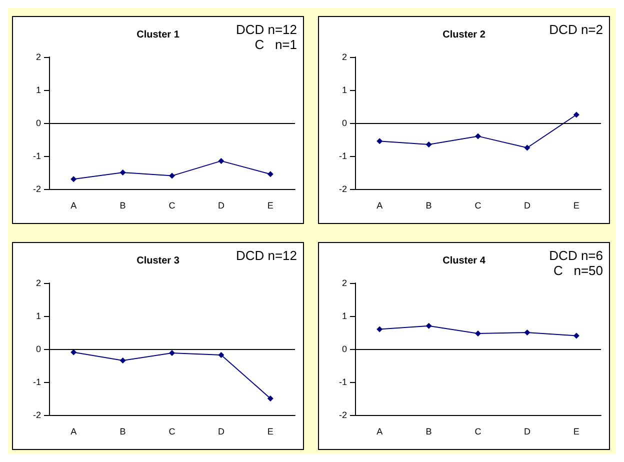  I want to click on chart-title: Cluster 1, so click(158, 35).